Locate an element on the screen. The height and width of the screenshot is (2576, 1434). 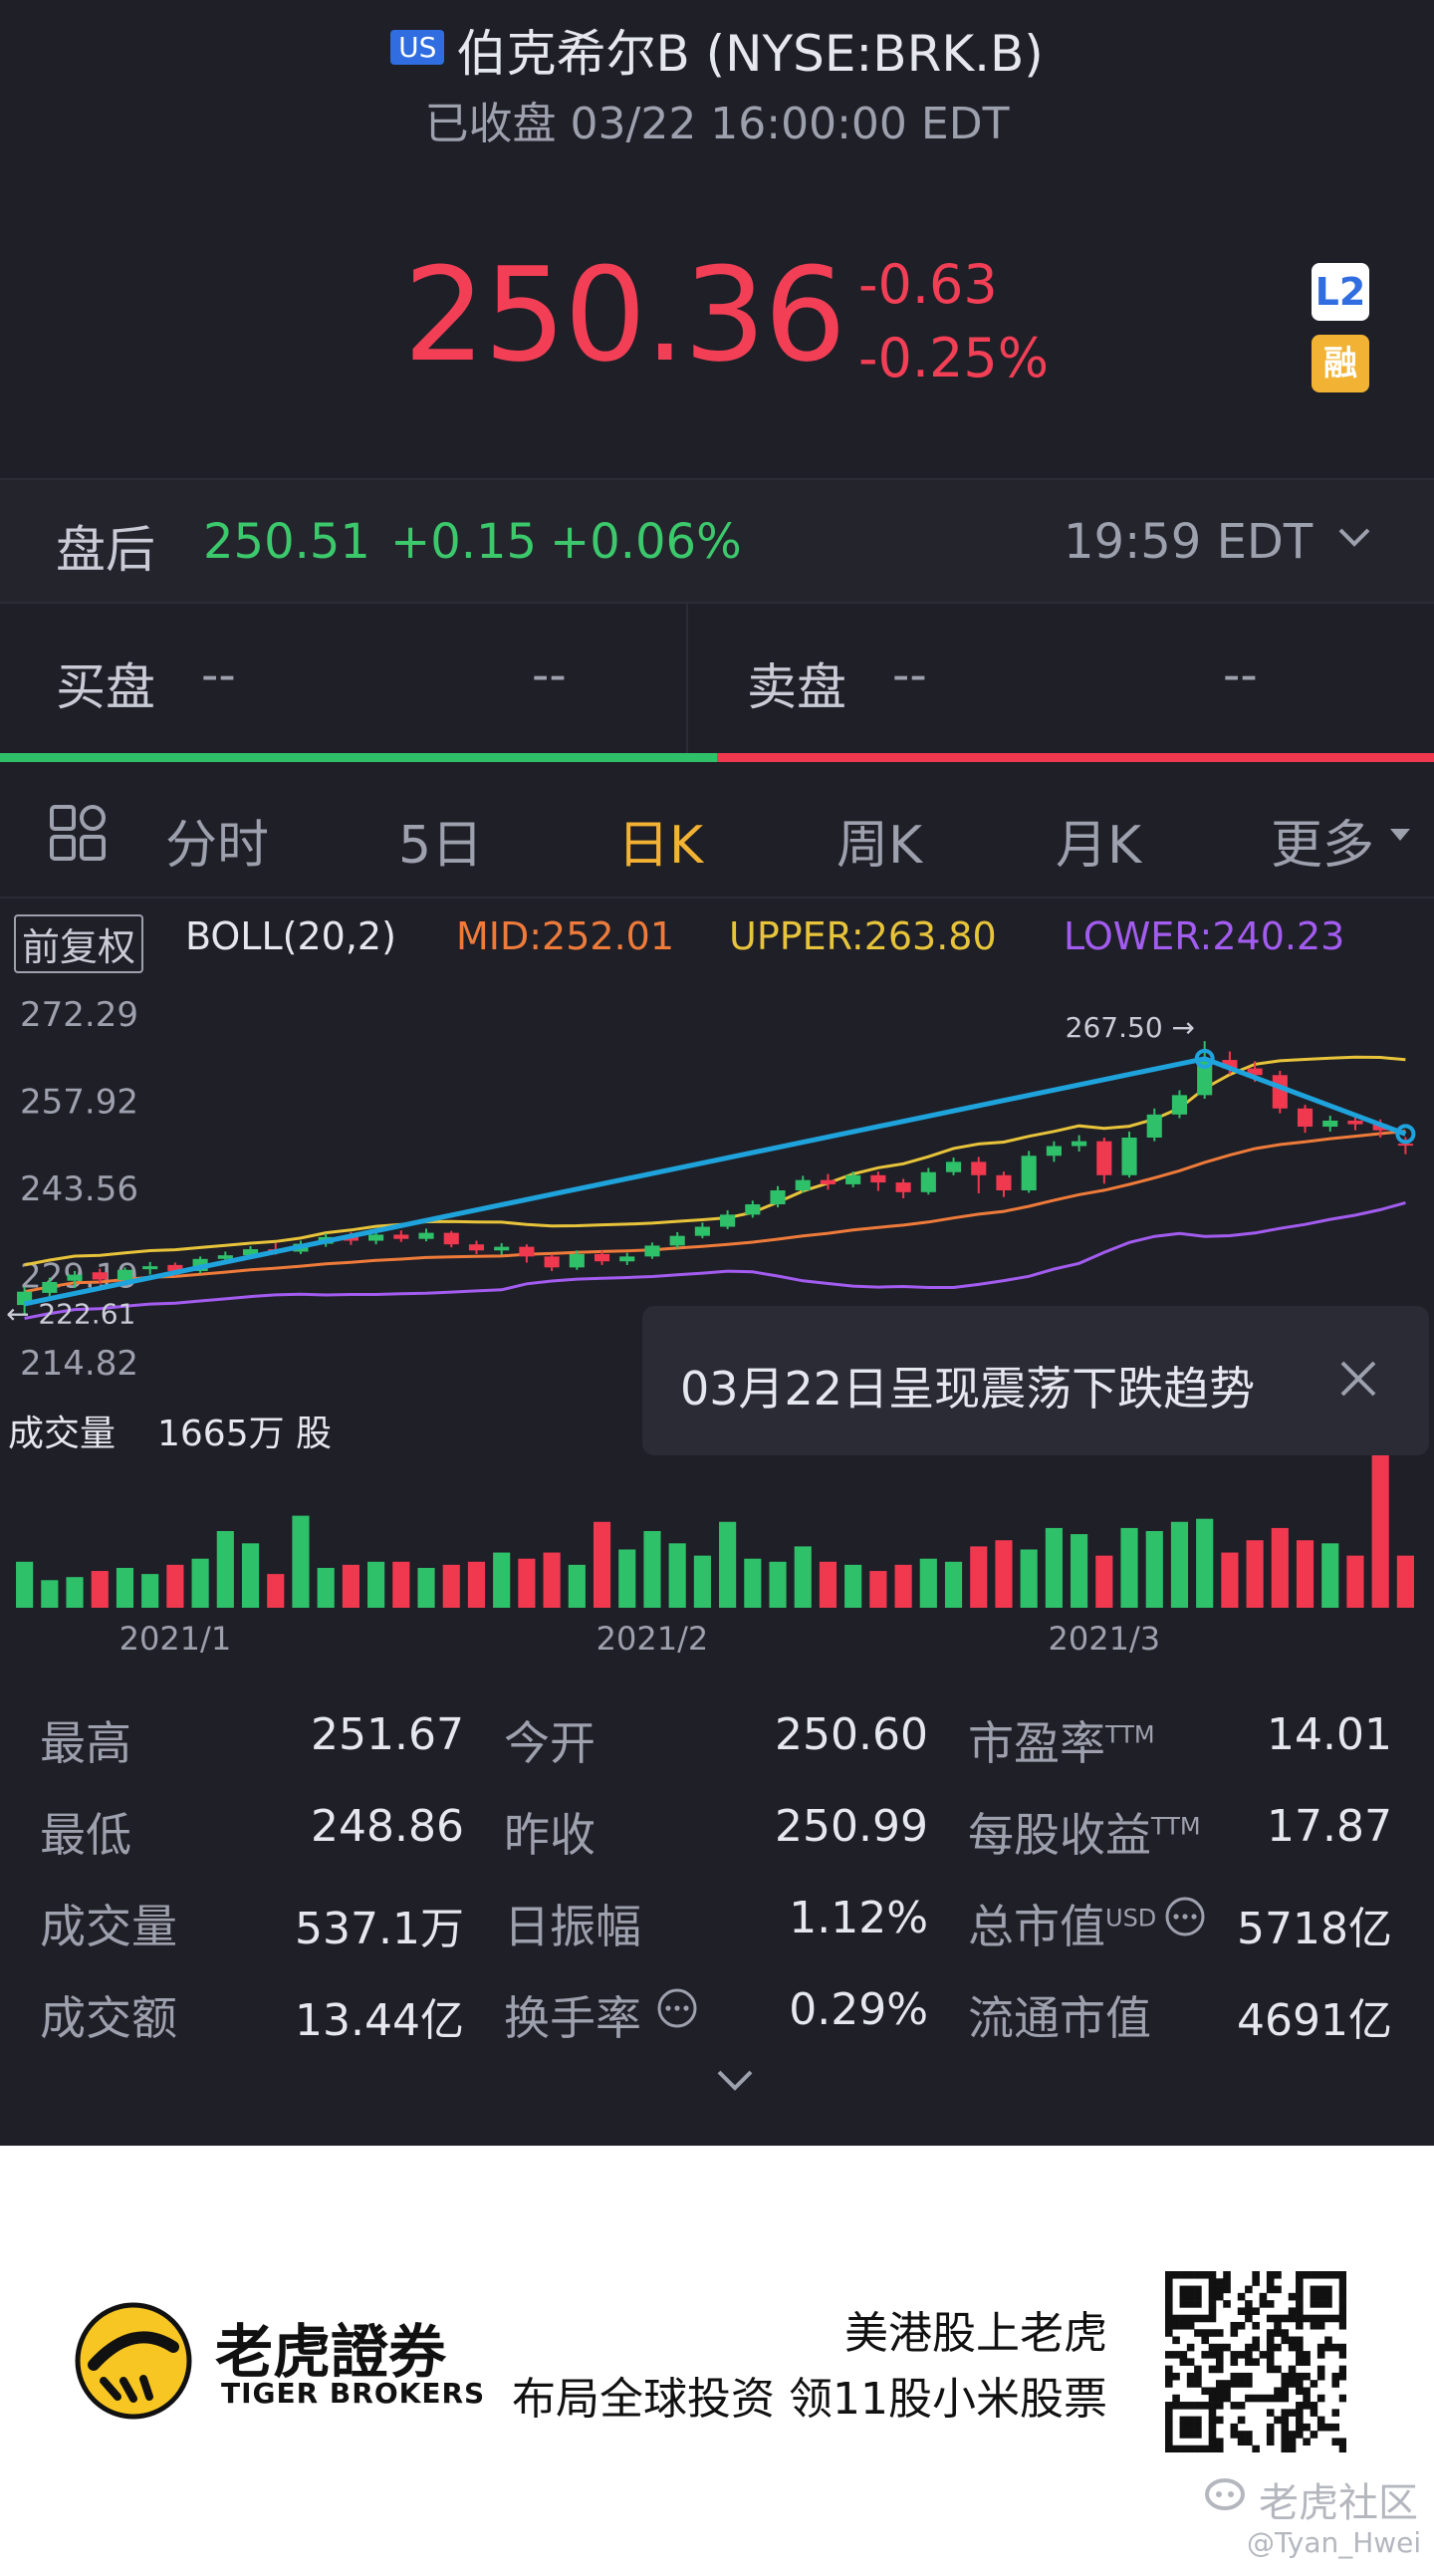
stat-label: 日振幅 is located at coordinates (572, 1926).